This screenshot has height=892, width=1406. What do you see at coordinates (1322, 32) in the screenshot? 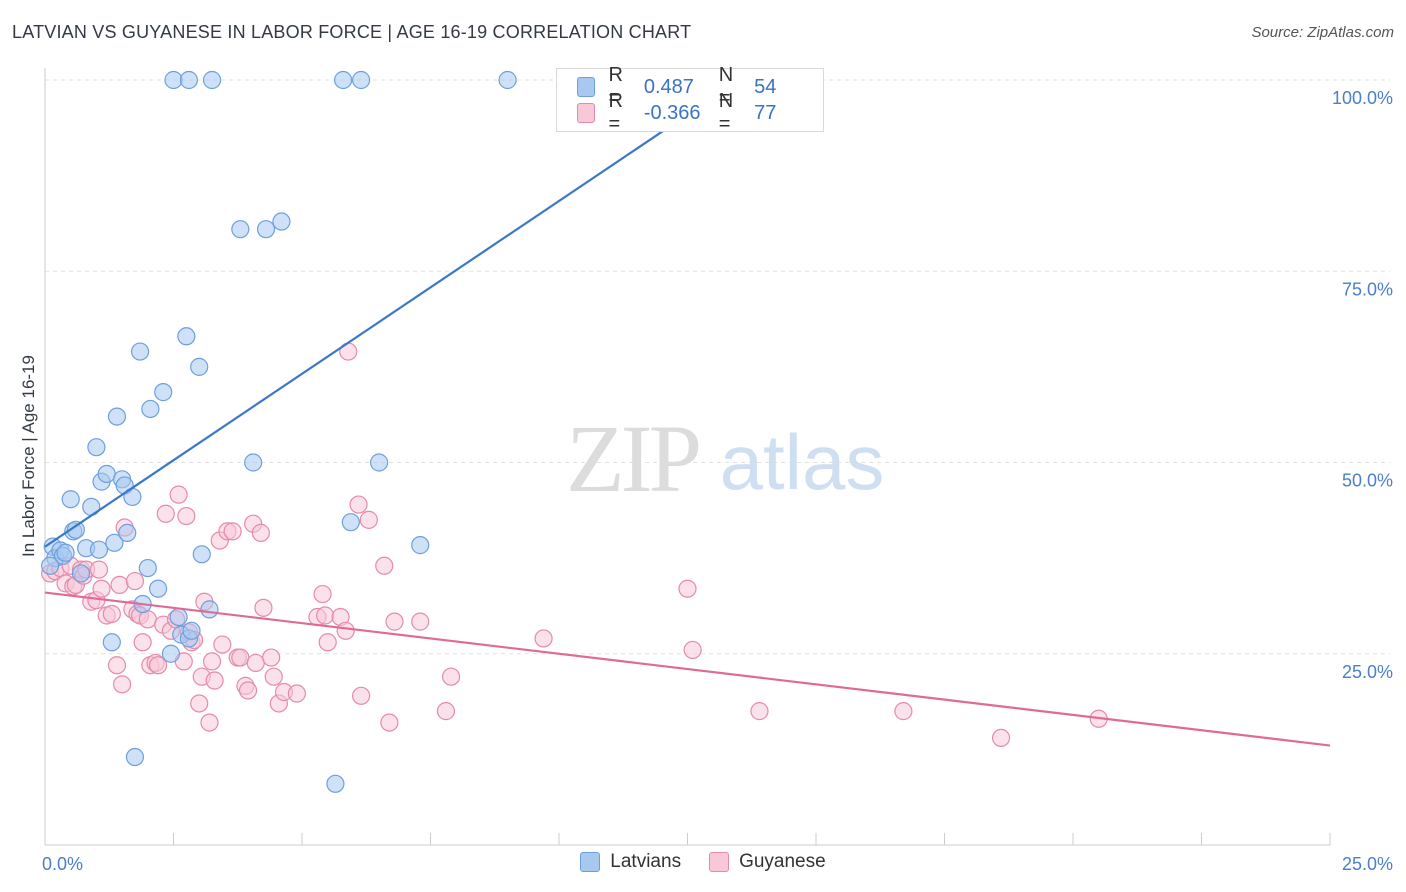
I see `source-label: Source: ZipAtlas.com` at bounding box center [1322, 32].